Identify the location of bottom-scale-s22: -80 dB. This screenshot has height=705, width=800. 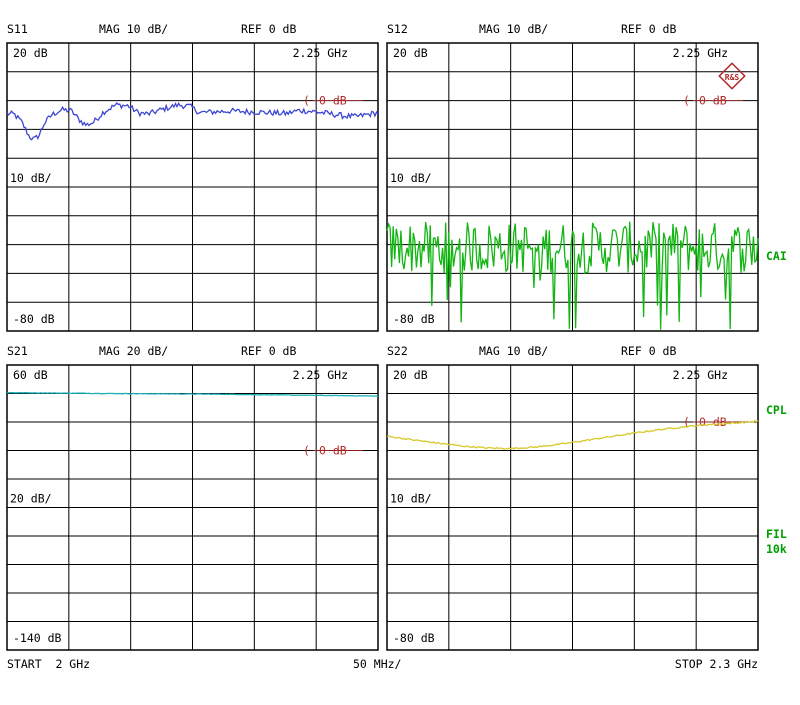
(414, 638).